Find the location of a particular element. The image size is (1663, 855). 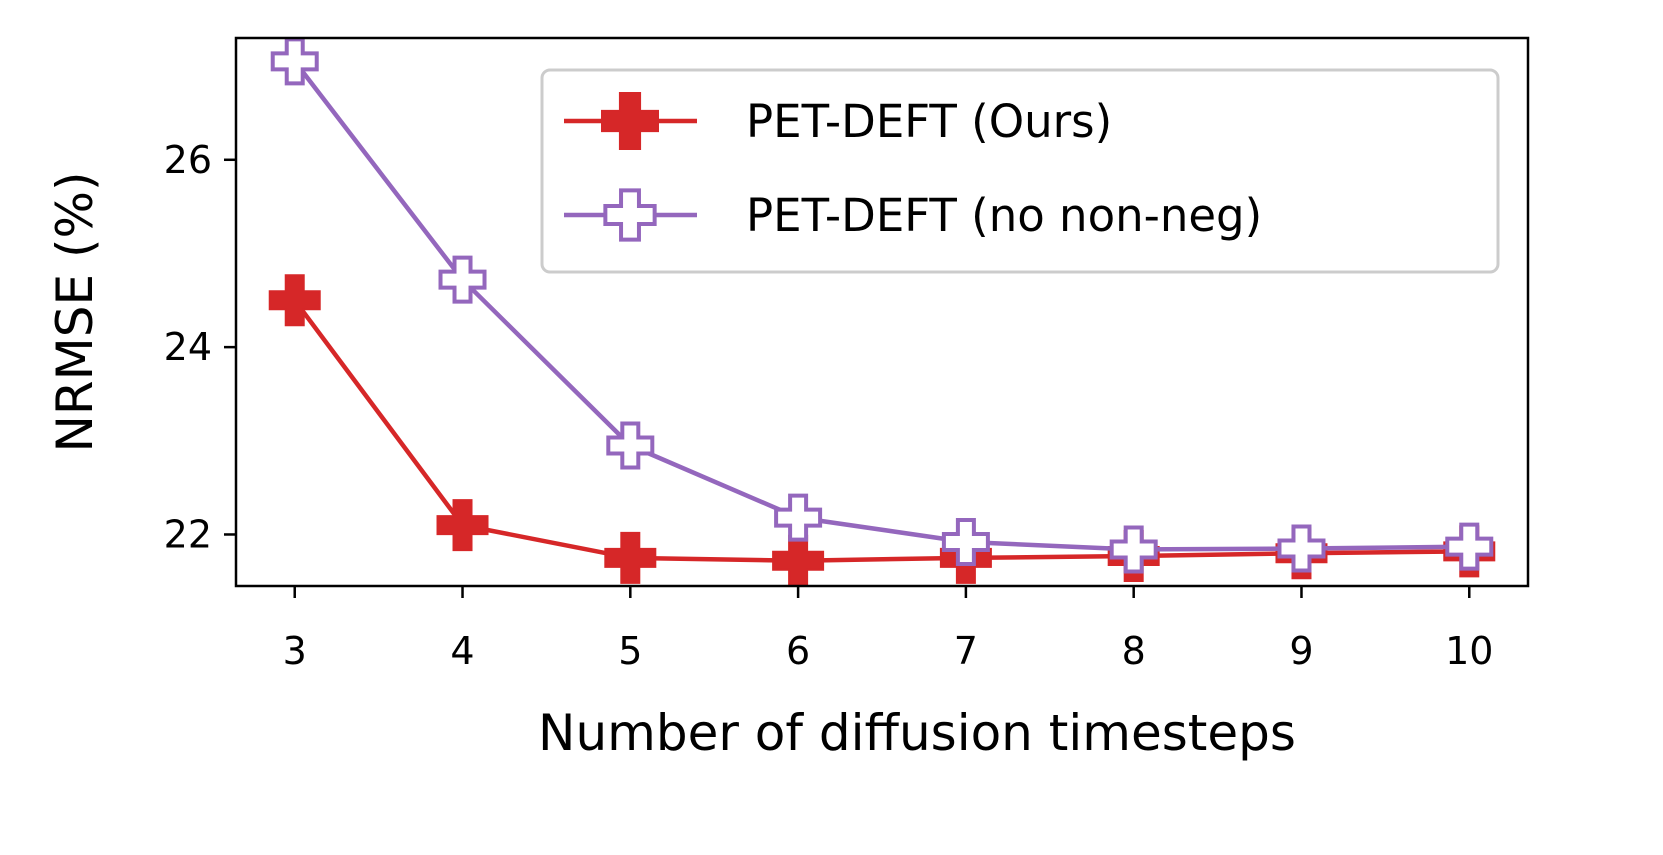

y-axis: 22 24 26 is located at coordinates (200, 347).